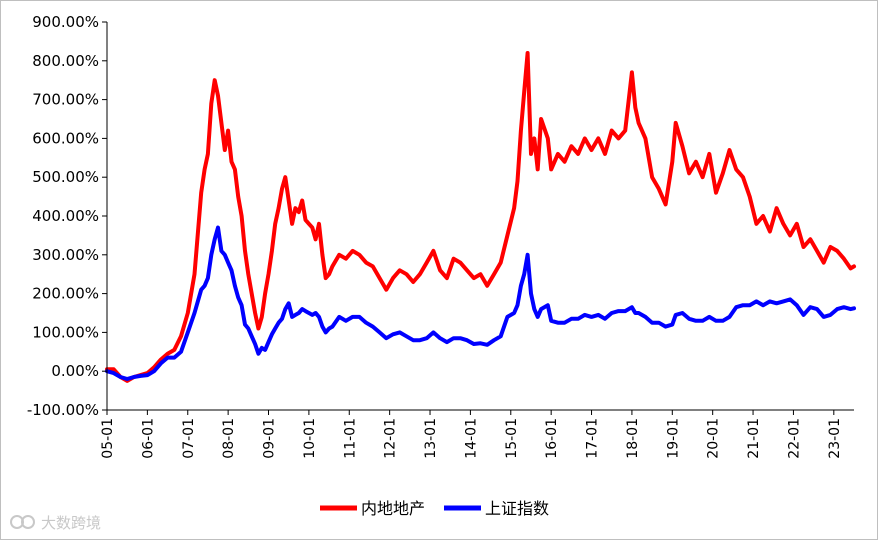  What do you see at coordinates (229, 438) in the screenshot?
I see `x-tick-label: 08-01` at bounding box center [229, 438].